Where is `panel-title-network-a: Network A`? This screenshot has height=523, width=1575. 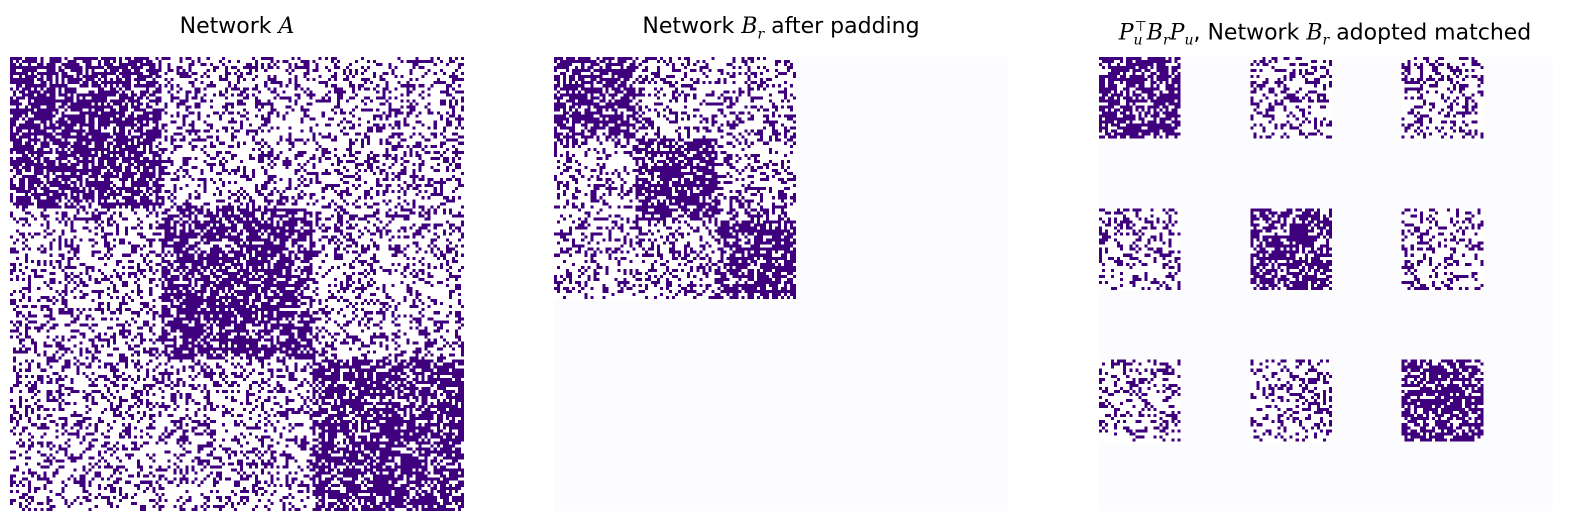 panel-title-network-a: Network A is located at coordinates (237, 26).